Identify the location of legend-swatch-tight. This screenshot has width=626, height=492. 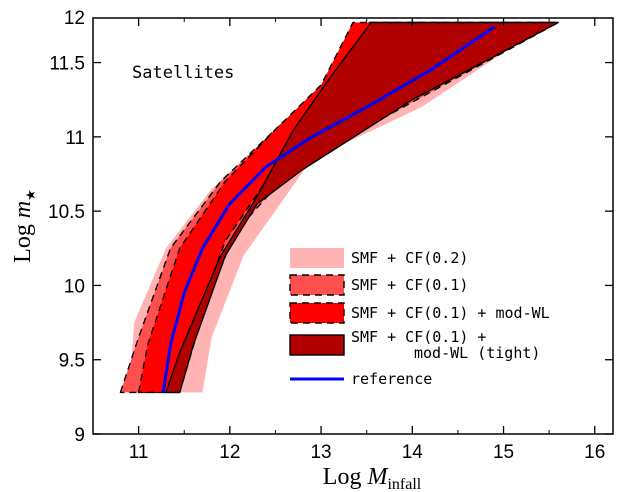
(317, 345).